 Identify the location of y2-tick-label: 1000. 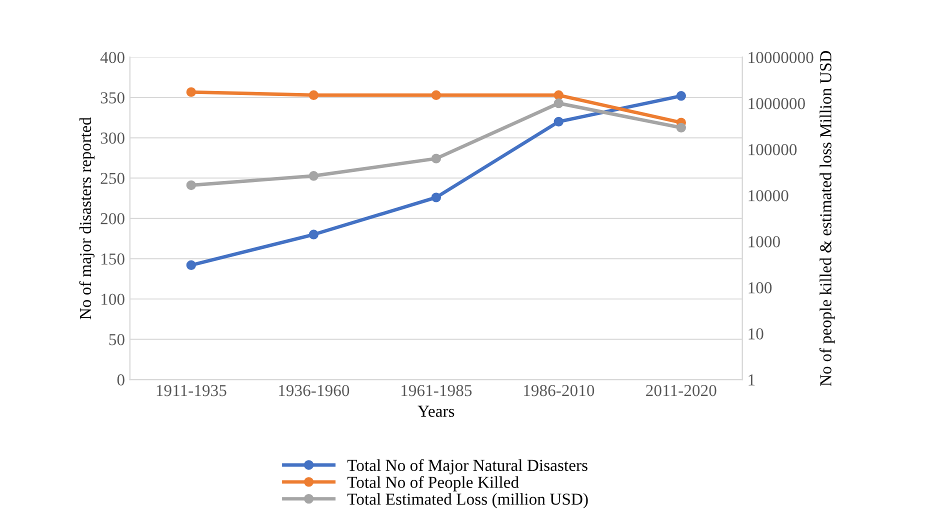
(764, 242).